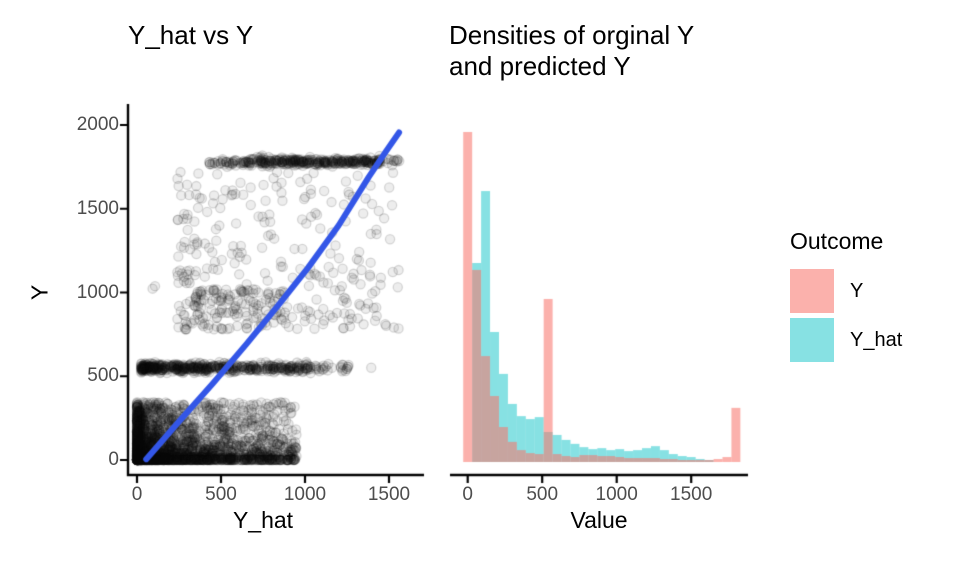 The width and height of the screenshot is (960, 576). Describe the element at coordinates (97, 124) in the screenshot. I see `scatter-y-tick-label: 2000` at that location.